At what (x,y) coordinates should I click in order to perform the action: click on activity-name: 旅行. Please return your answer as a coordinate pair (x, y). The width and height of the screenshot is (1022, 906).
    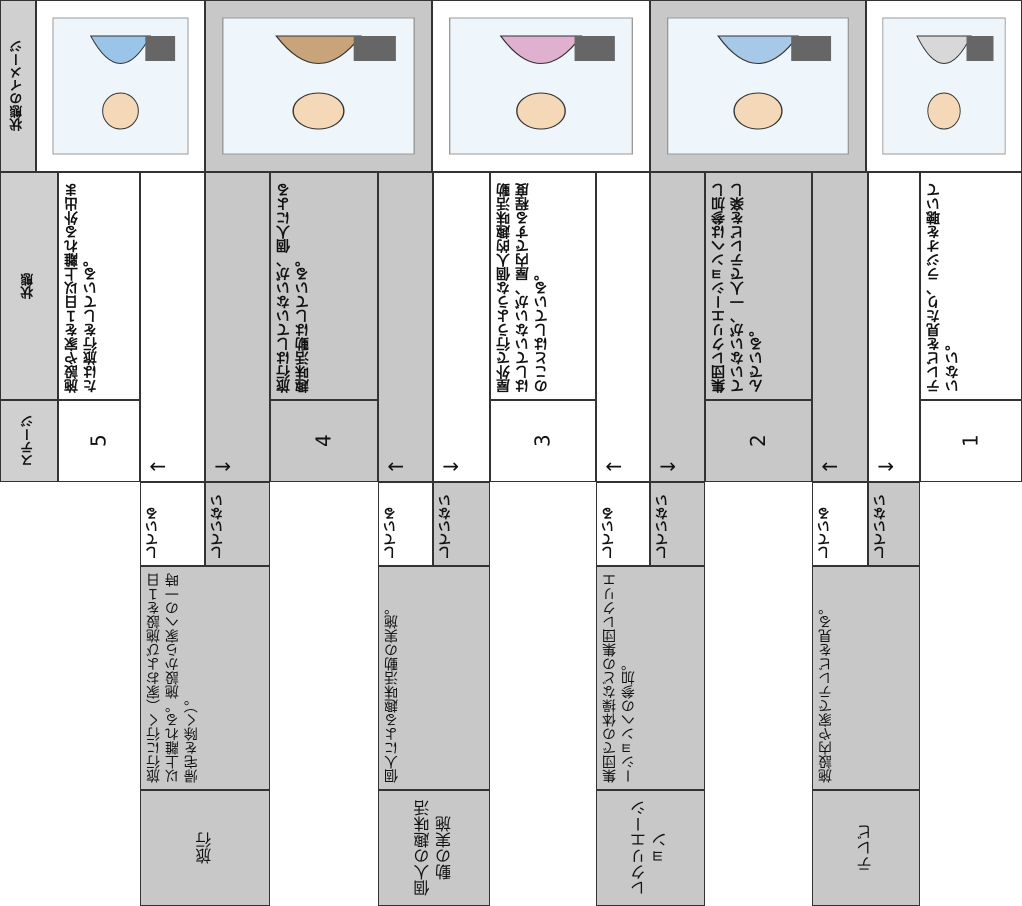
    Looking at the image, I should click on (205, 848).